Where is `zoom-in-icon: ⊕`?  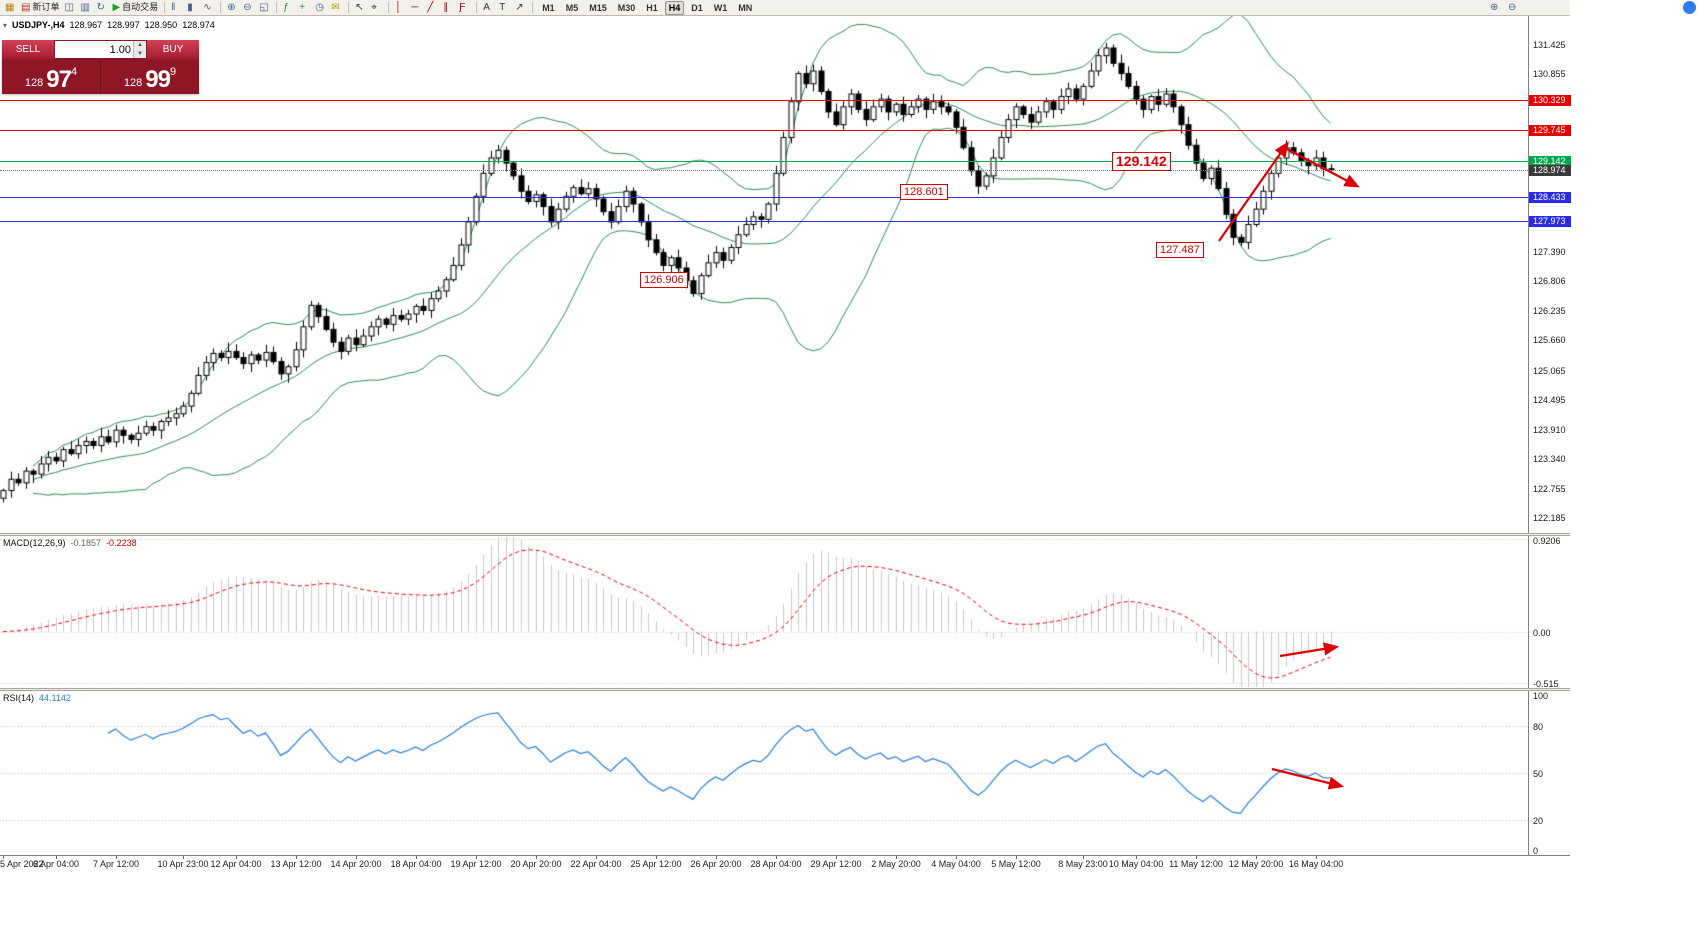
zoom-in-icon: ⊕ is located at coordinates (232, 8).